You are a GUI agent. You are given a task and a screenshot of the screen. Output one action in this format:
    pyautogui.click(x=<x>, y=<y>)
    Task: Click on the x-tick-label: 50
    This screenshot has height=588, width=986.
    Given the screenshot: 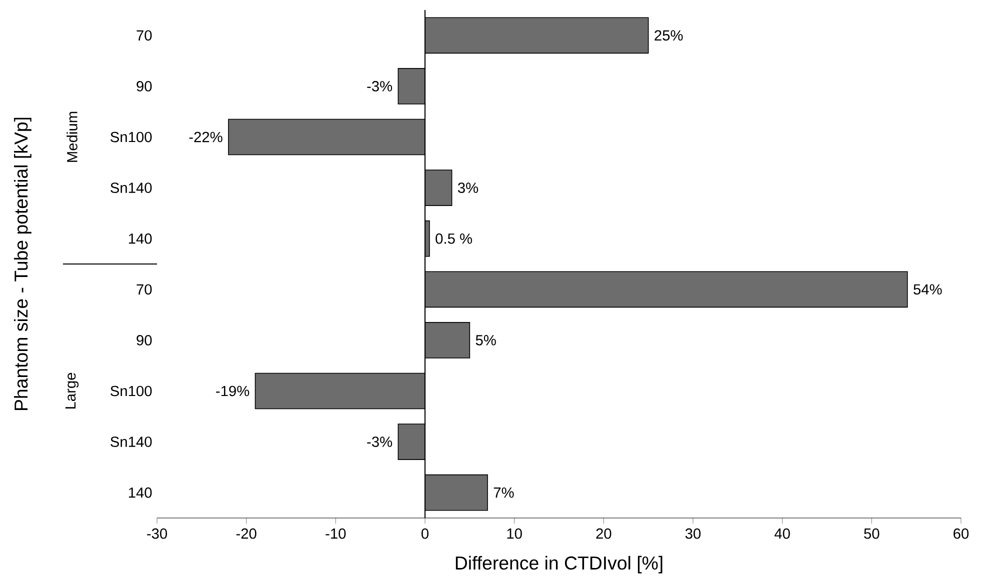 What is the action you would take?
    pyautogui.click(x=872, y=533)
    